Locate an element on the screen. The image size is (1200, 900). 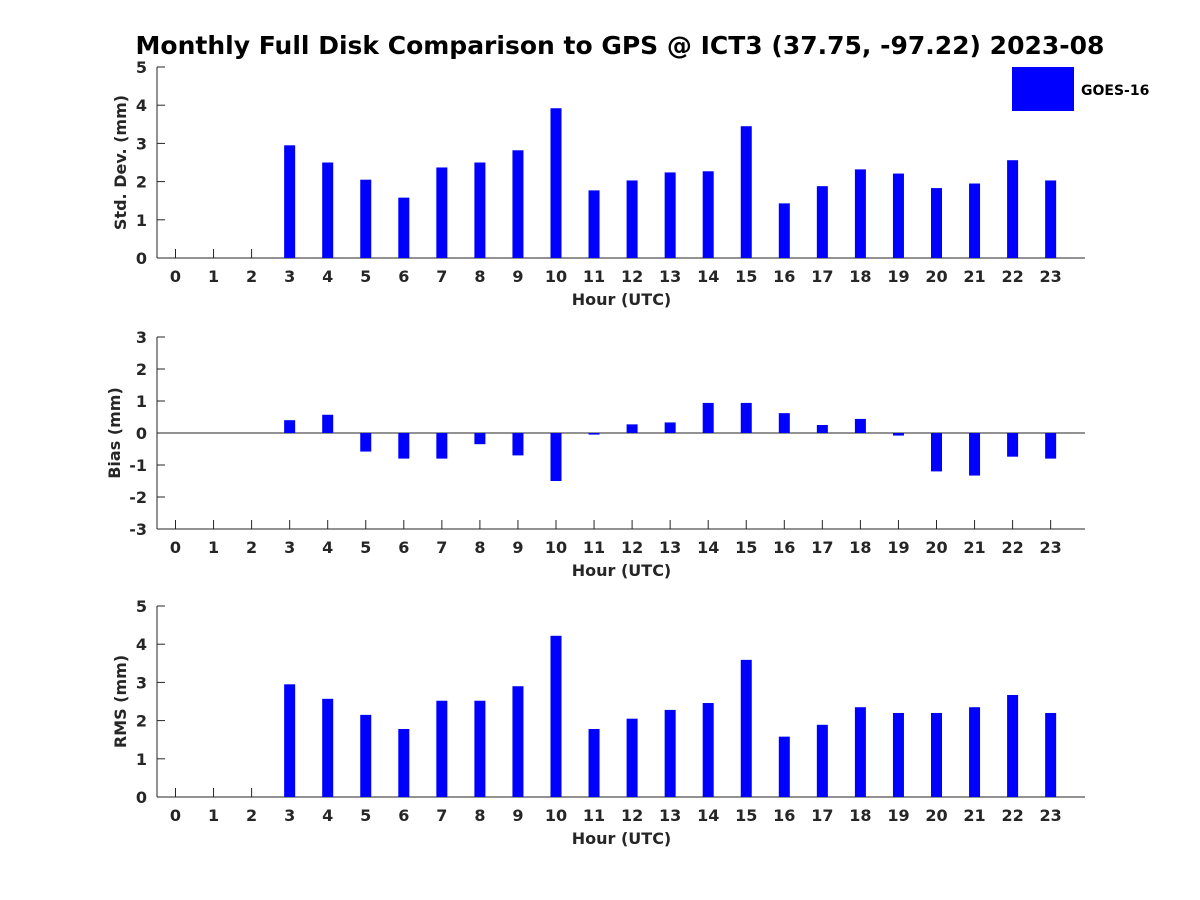
y-tick-label: -3 is located at coordinates (138, 529).